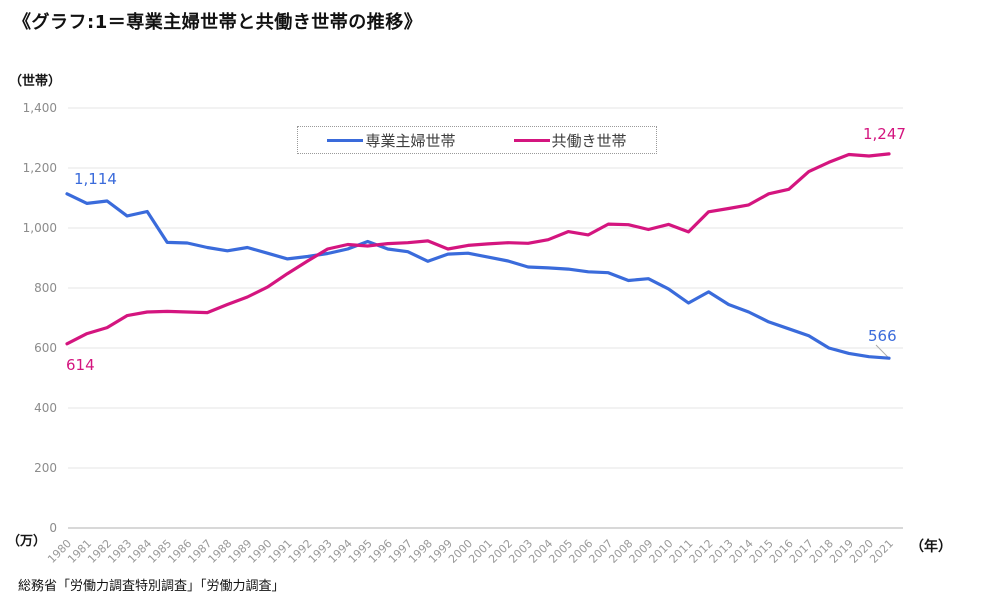 This screenshot has width=987, height=608. Describe the element at coordinates (45, 348) in the screenshot. I see `y-tick-label: 600` at that location.